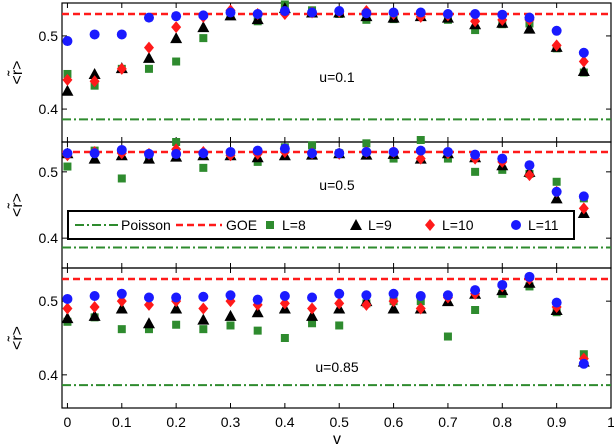  I want to click on x-tick-label: 0.4, so click(285, 422).